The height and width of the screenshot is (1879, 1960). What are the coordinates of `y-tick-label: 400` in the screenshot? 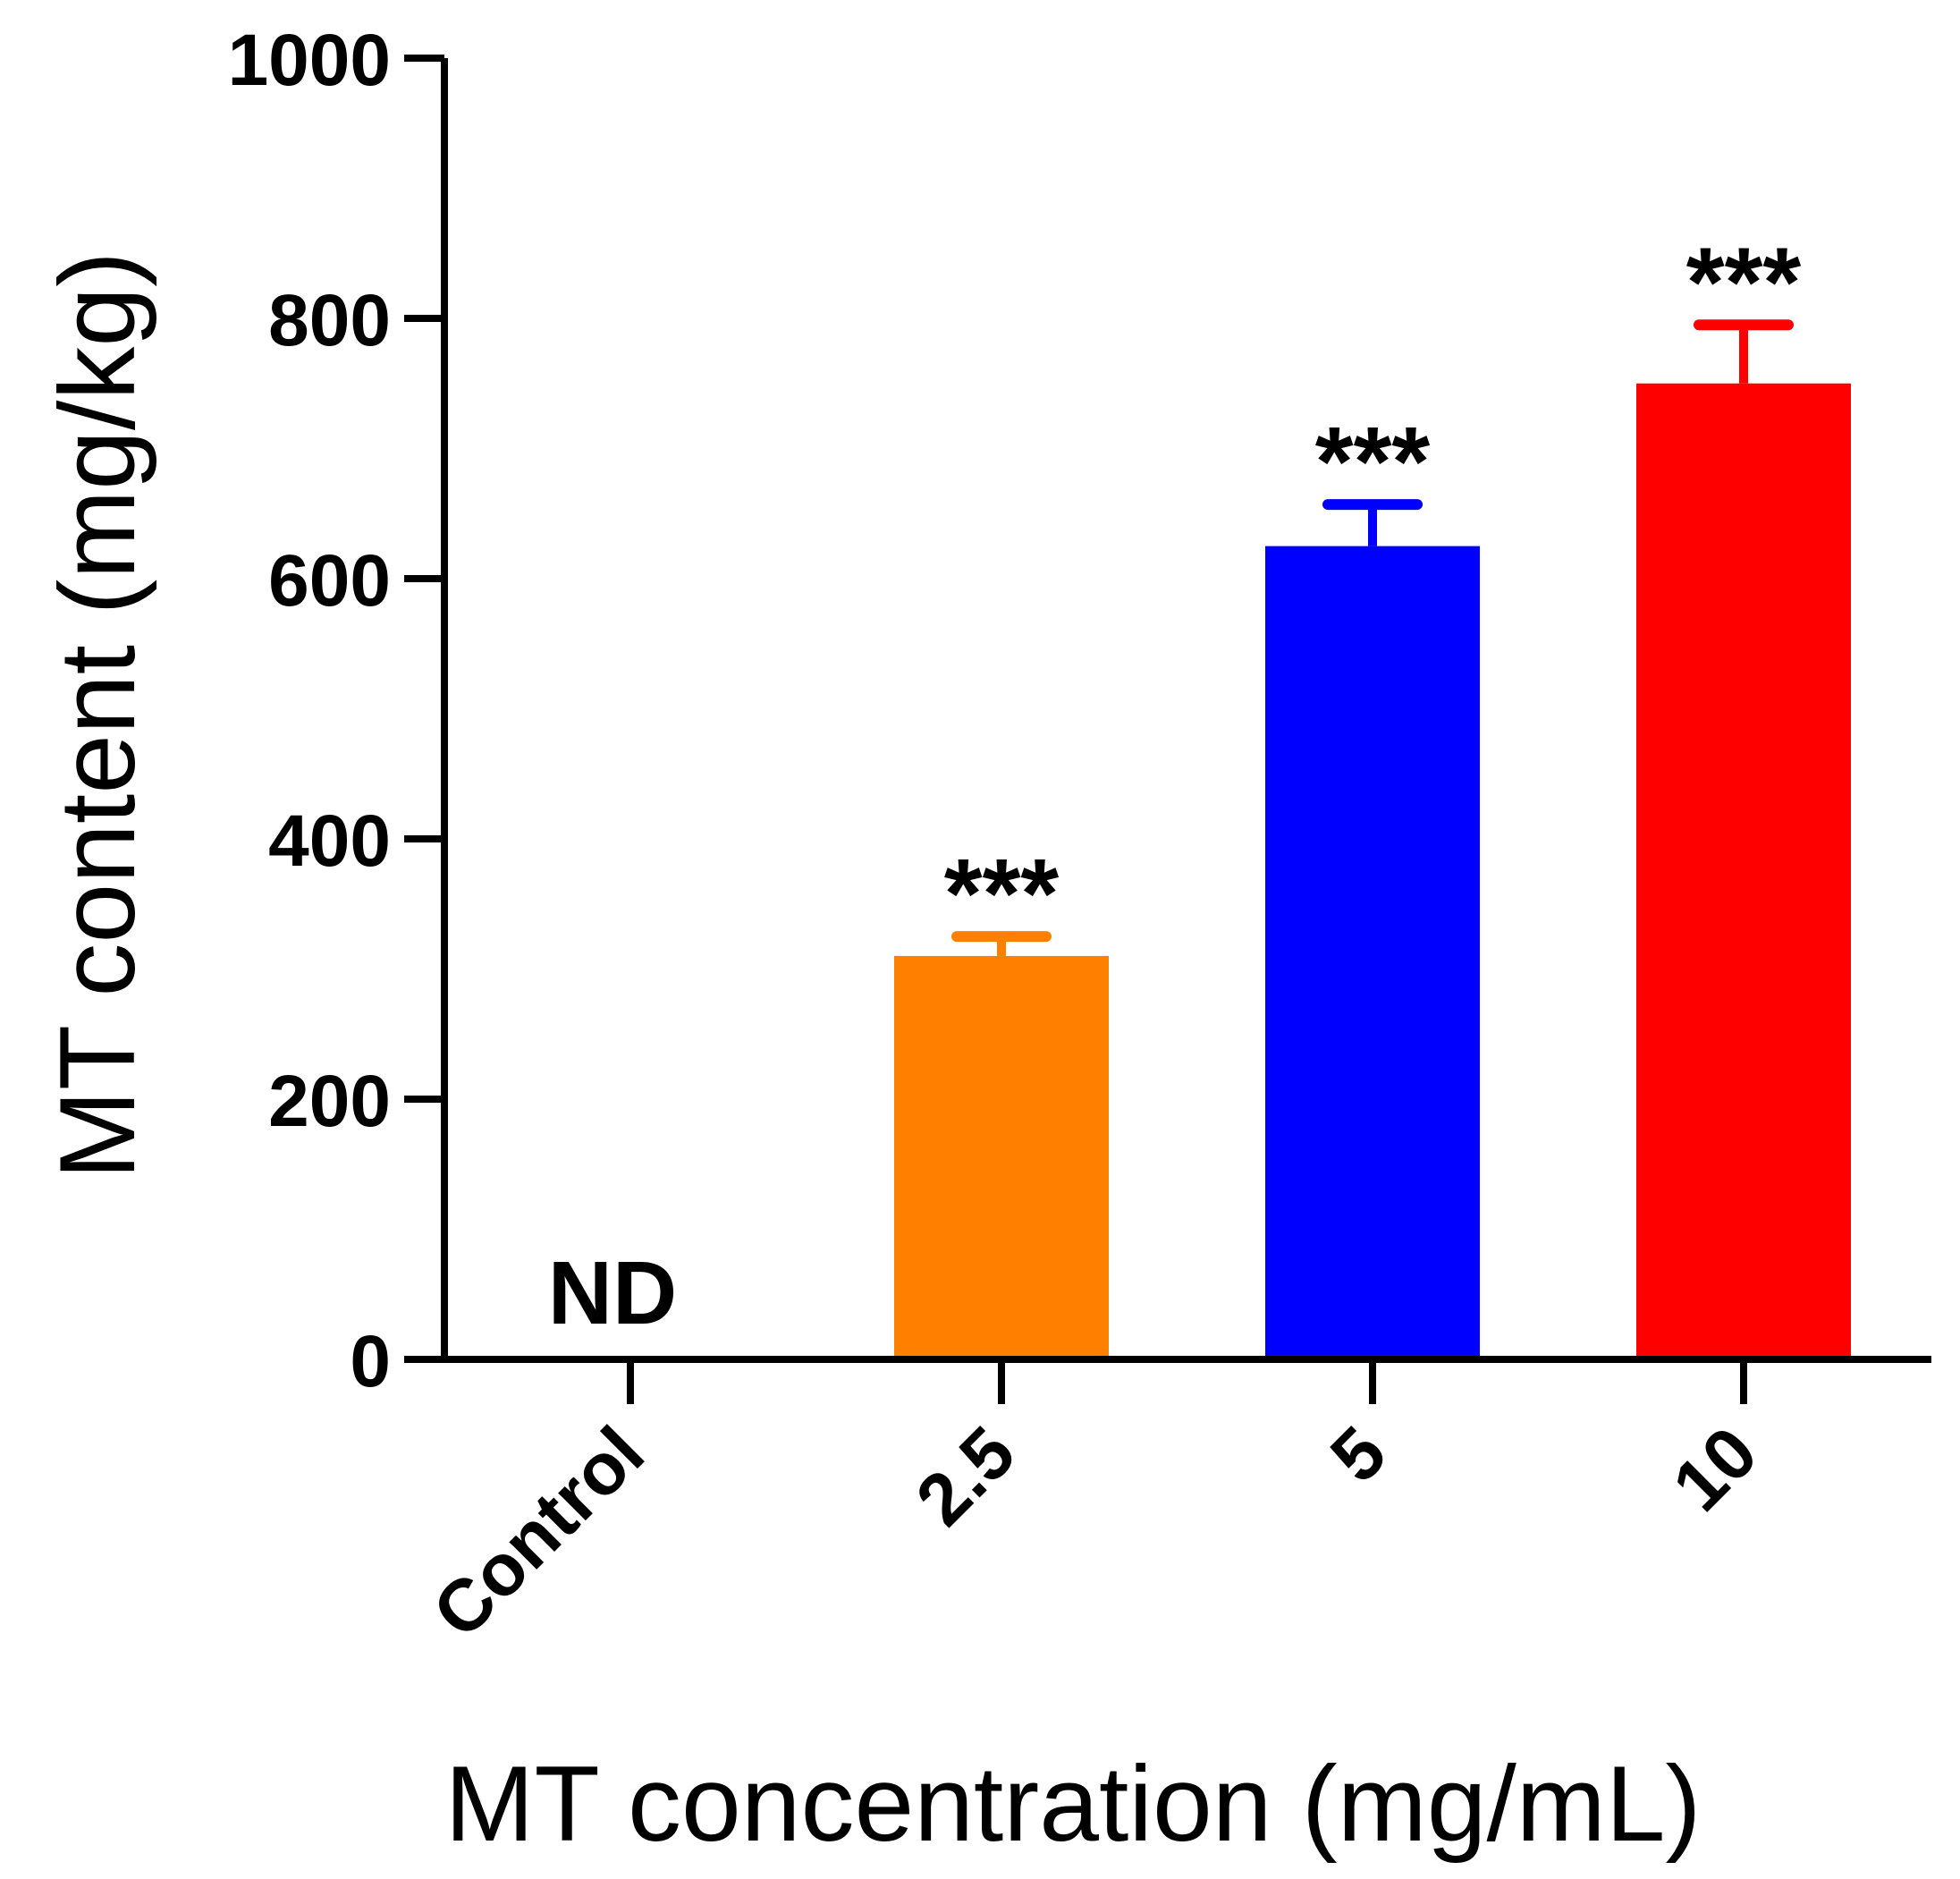 It's located at (329, 841).